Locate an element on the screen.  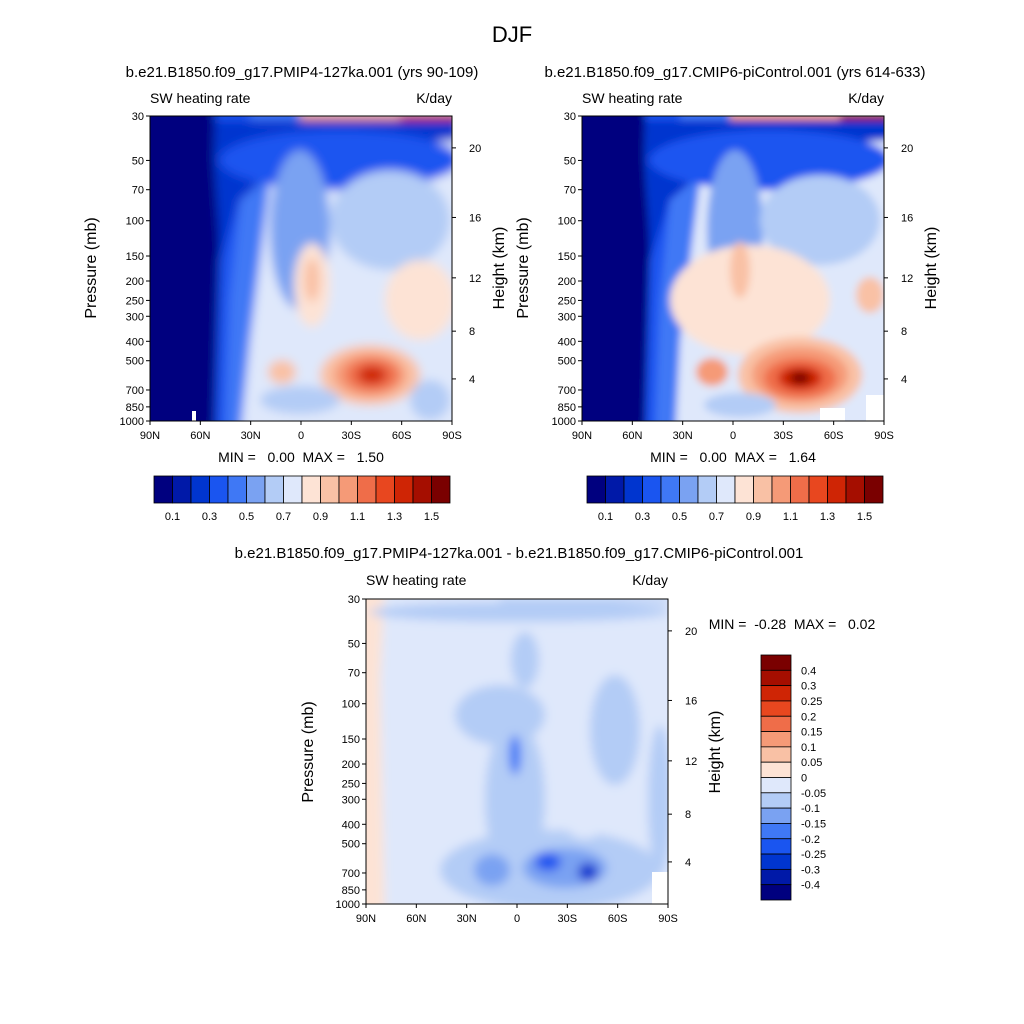
panel-2-colorbar-label-4: 0.9 is located at coordinates (753, 517).